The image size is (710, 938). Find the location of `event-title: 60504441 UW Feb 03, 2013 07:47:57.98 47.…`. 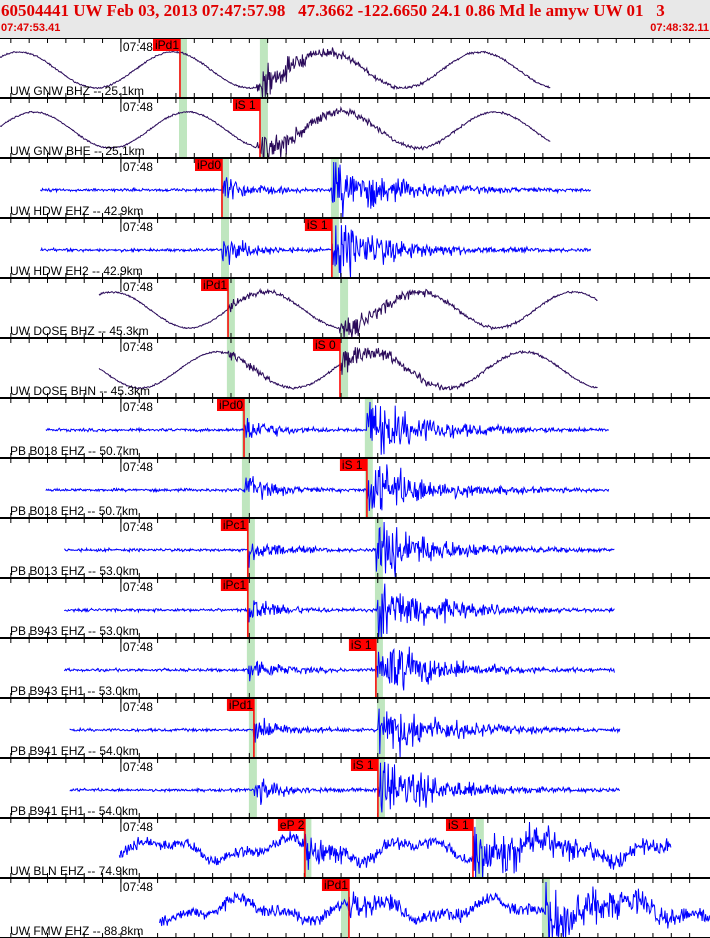

event-title: 60504441 UW Feb 03, 2013 07:47:57.98 47.… is located at coordinates (333, 10).